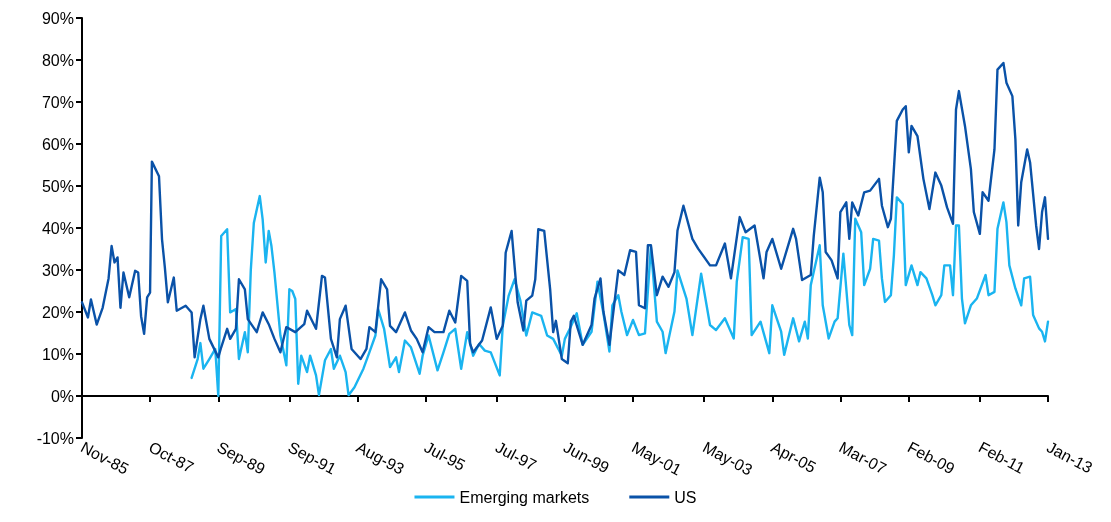  What do you see at coordinates (57, 144) in the screenshot?
I see `y-tick-label: 60%` at bounding box center [57, 144].